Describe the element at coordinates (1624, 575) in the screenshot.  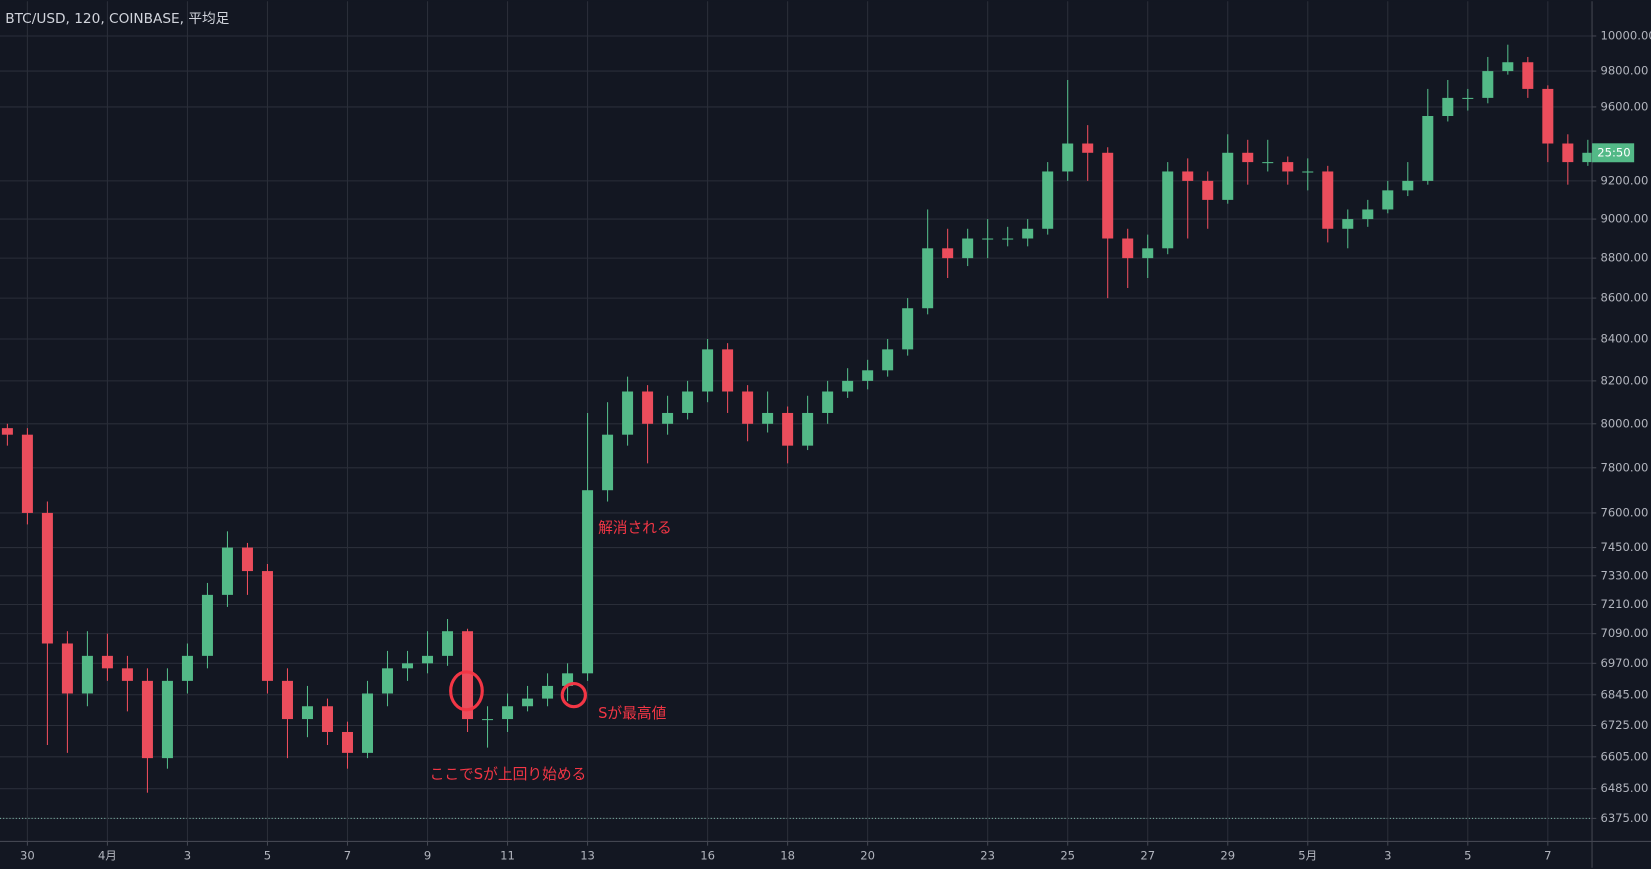
I see `y-tick-label: 7330.00` at that location.